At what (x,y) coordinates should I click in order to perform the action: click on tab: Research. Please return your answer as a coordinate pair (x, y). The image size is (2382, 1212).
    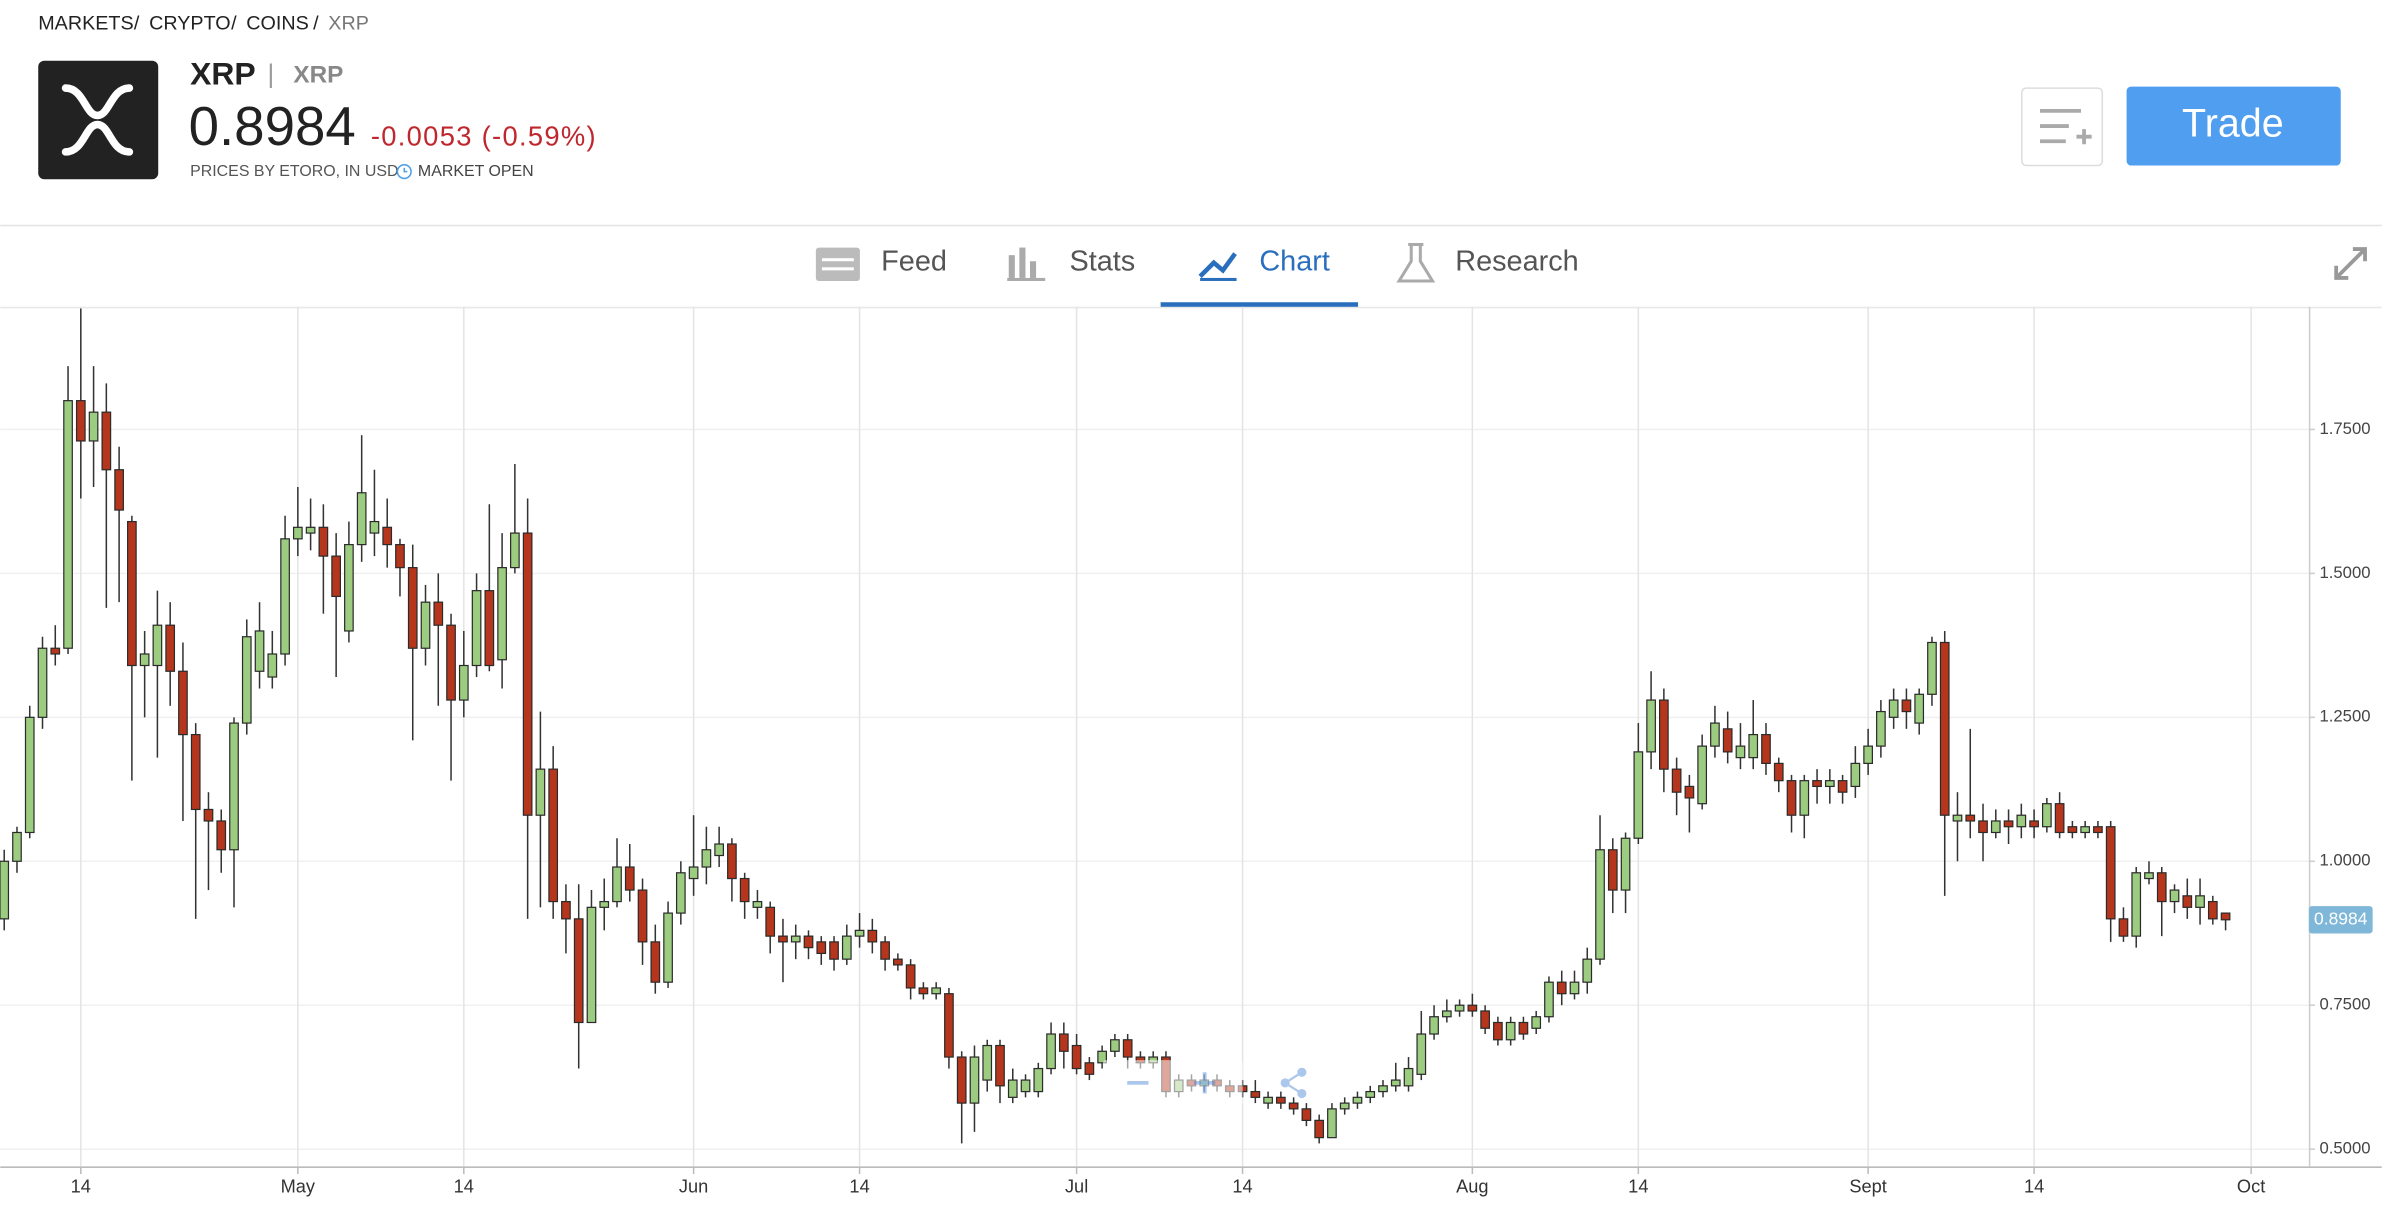
    Looking at the image, I should click on (1516, 261).